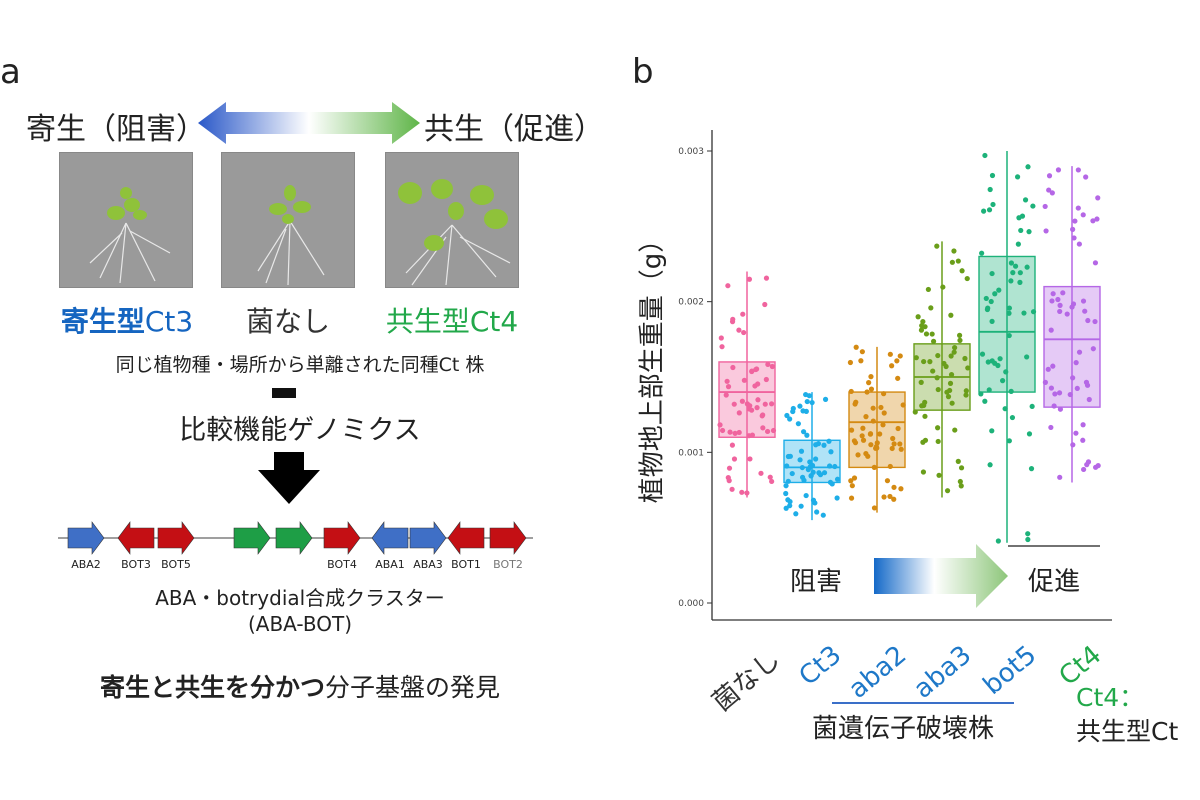  I want to click on box-iqr, so click(747, 399).